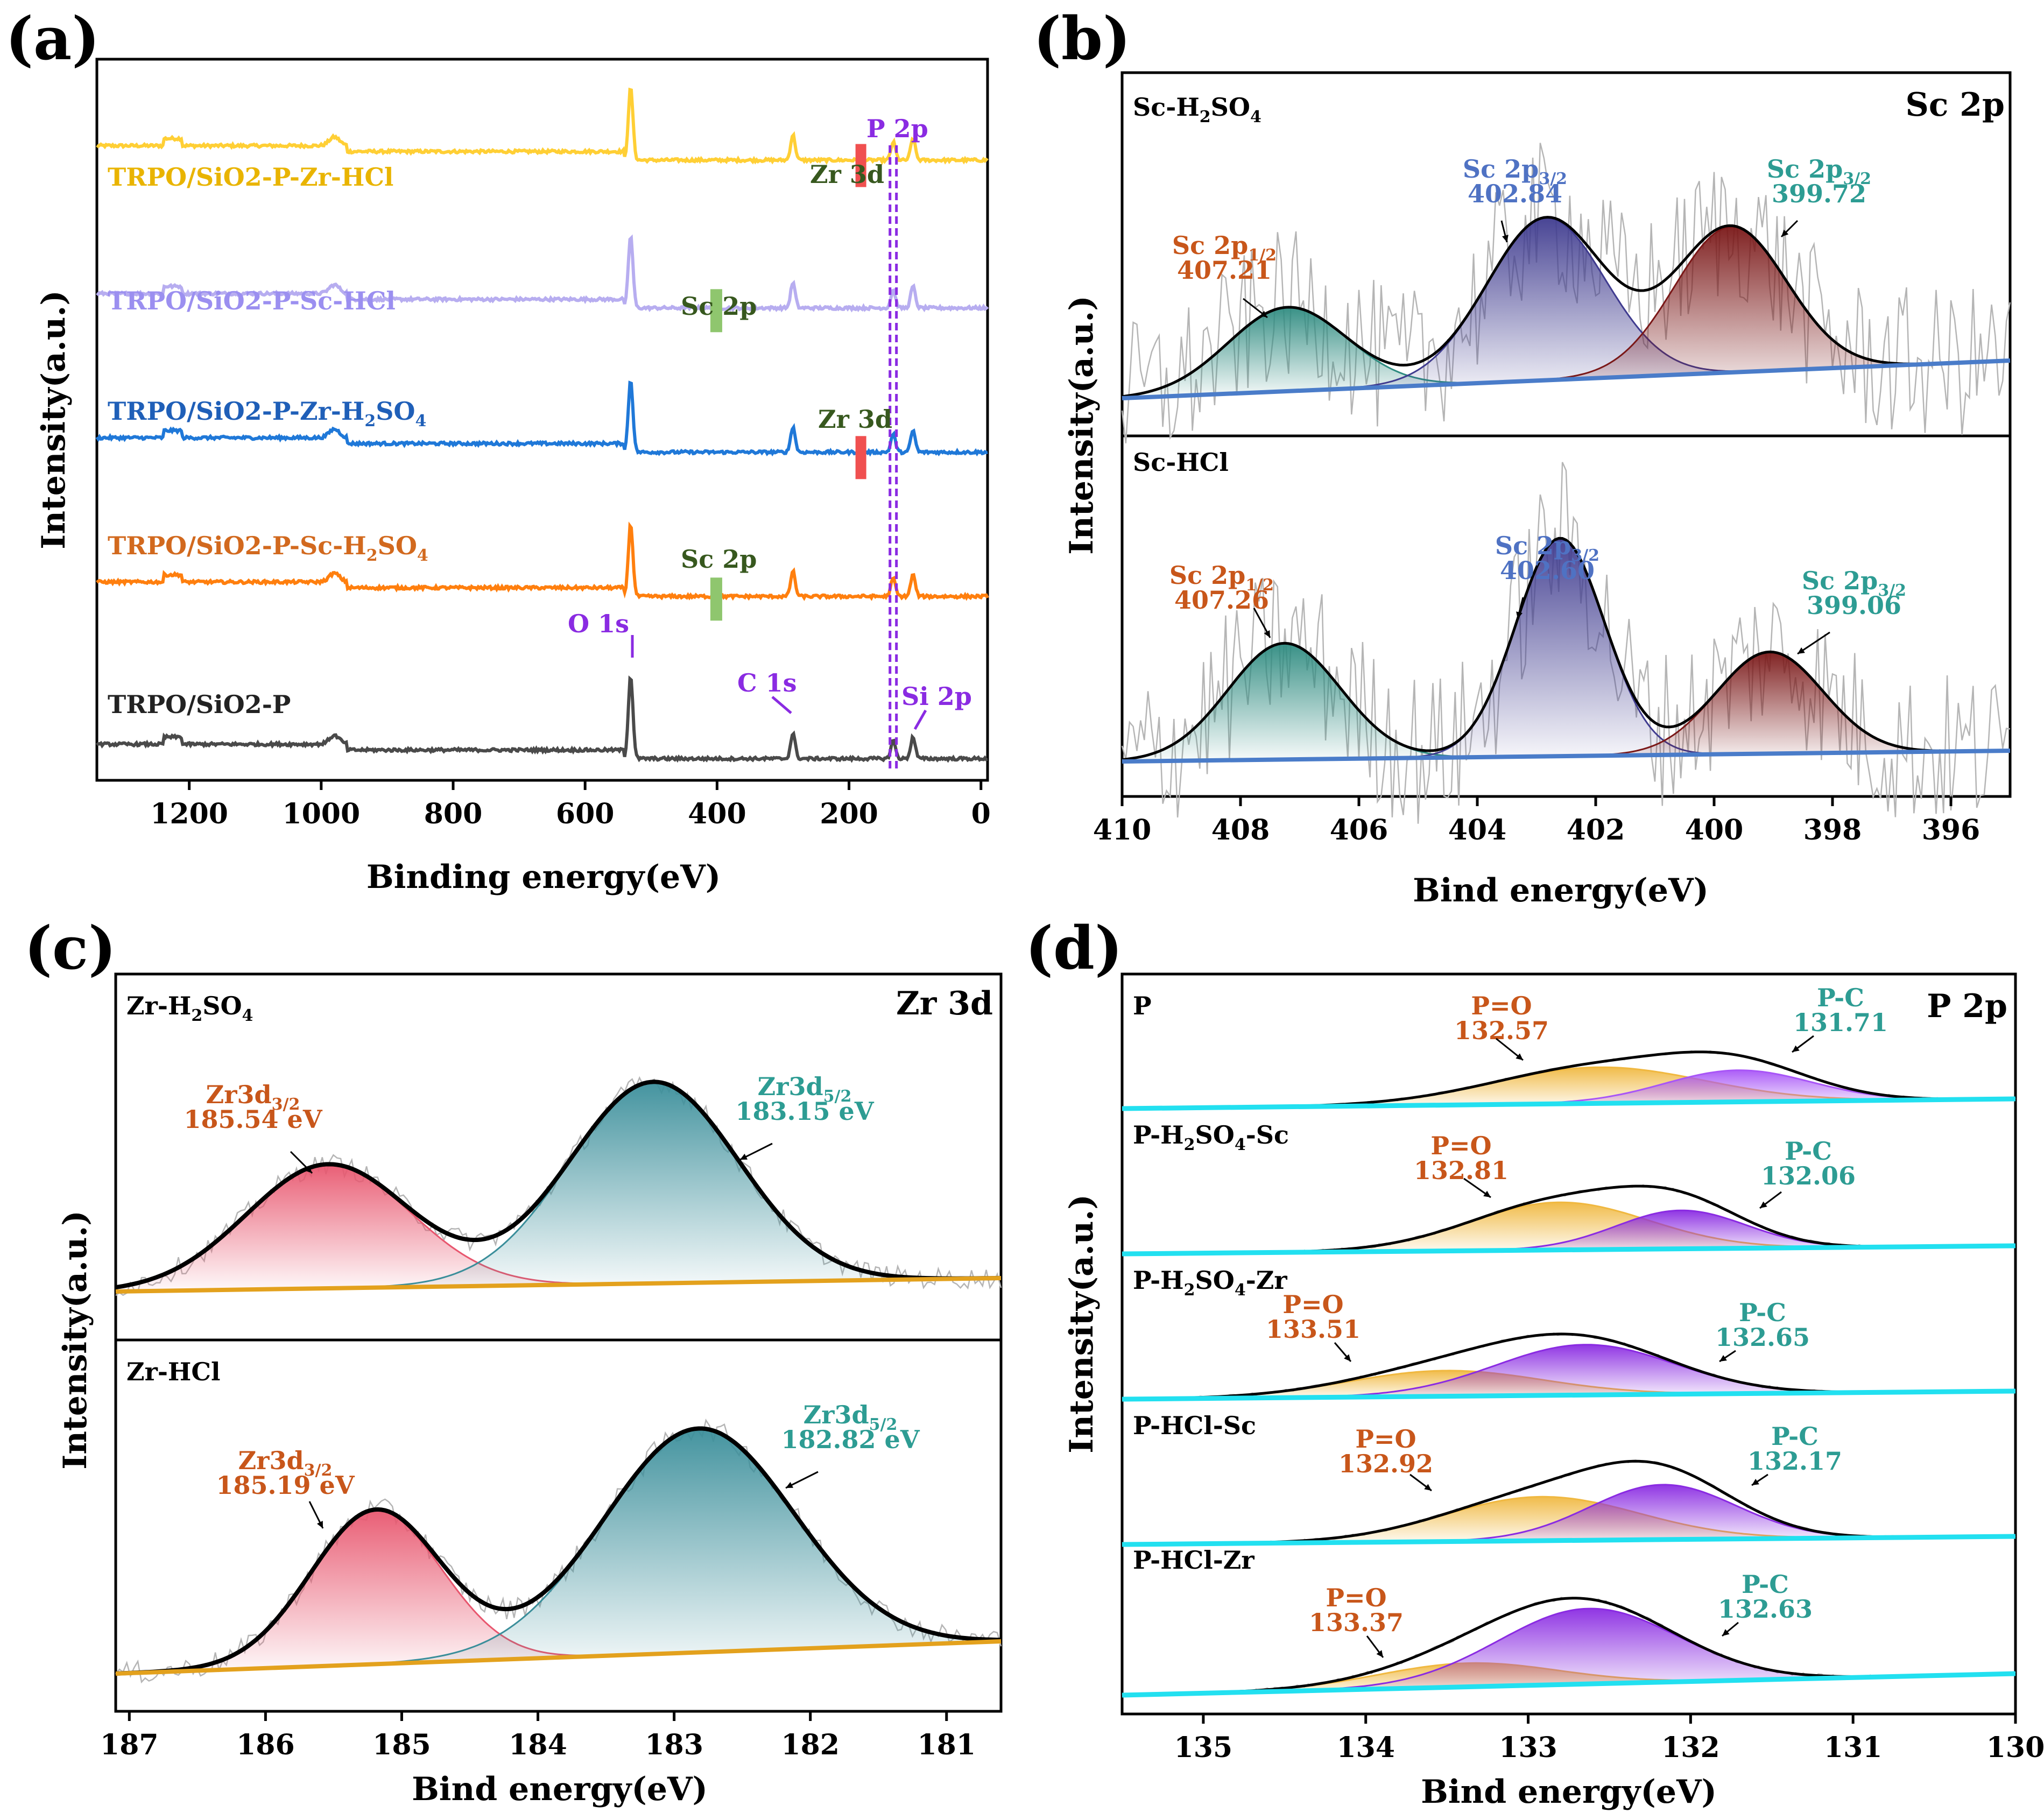  Describe the element at coordinates (1762, 1337) in the screenshot. I see `peak-label-value: 132.65` at that location.